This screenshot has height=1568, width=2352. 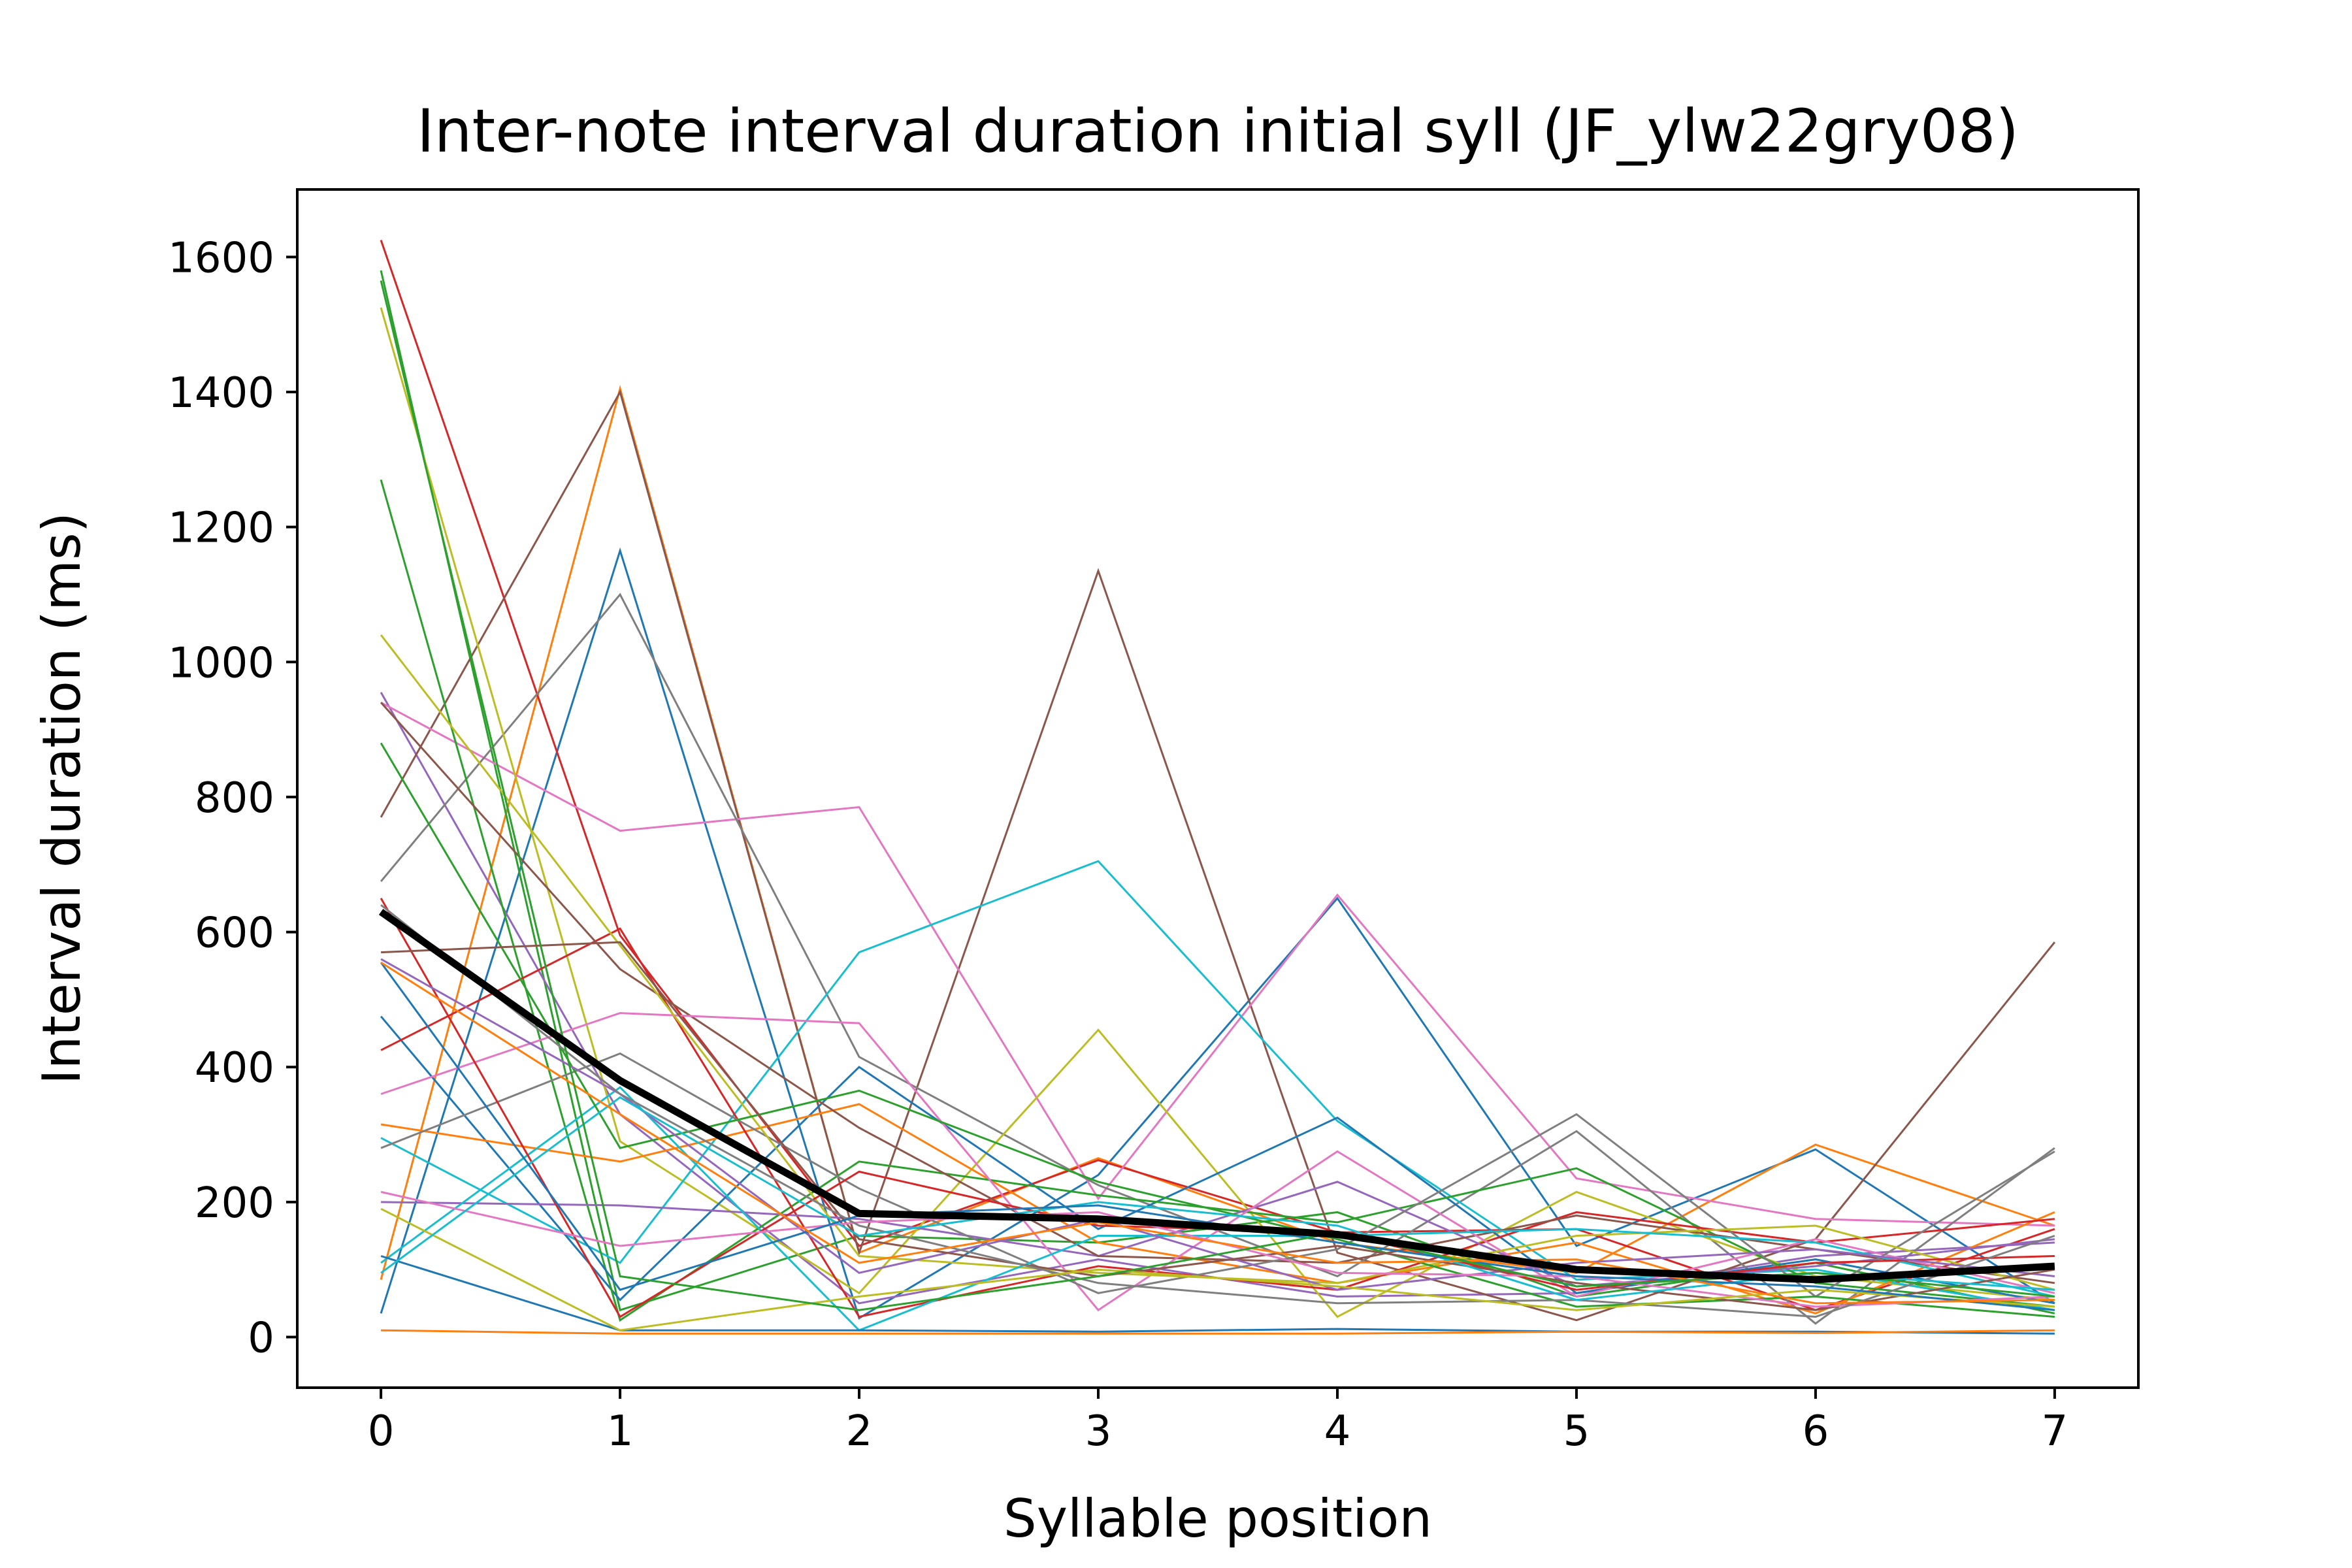 I want to click on x-axis-label: Syllable position, so click(x=1218, y=1518).